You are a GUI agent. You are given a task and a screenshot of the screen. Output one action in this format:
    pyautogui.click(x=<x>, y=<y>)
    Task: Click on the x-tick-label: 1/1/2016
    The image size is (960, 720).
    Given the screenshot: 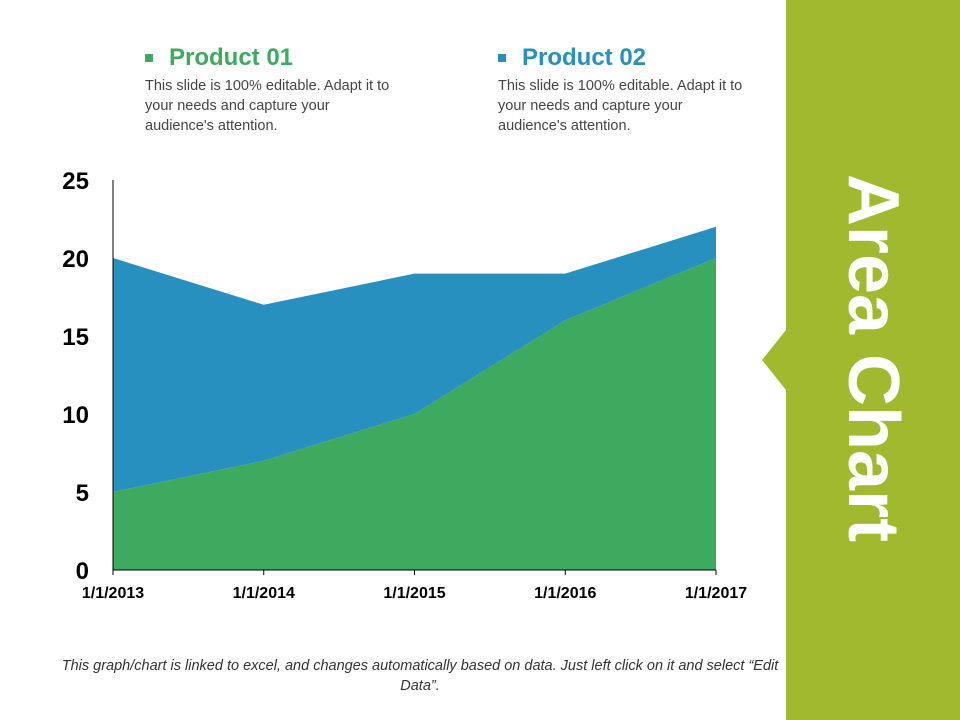 What is the action you would take?
    pyautogui.click(x=565, y=593)
    